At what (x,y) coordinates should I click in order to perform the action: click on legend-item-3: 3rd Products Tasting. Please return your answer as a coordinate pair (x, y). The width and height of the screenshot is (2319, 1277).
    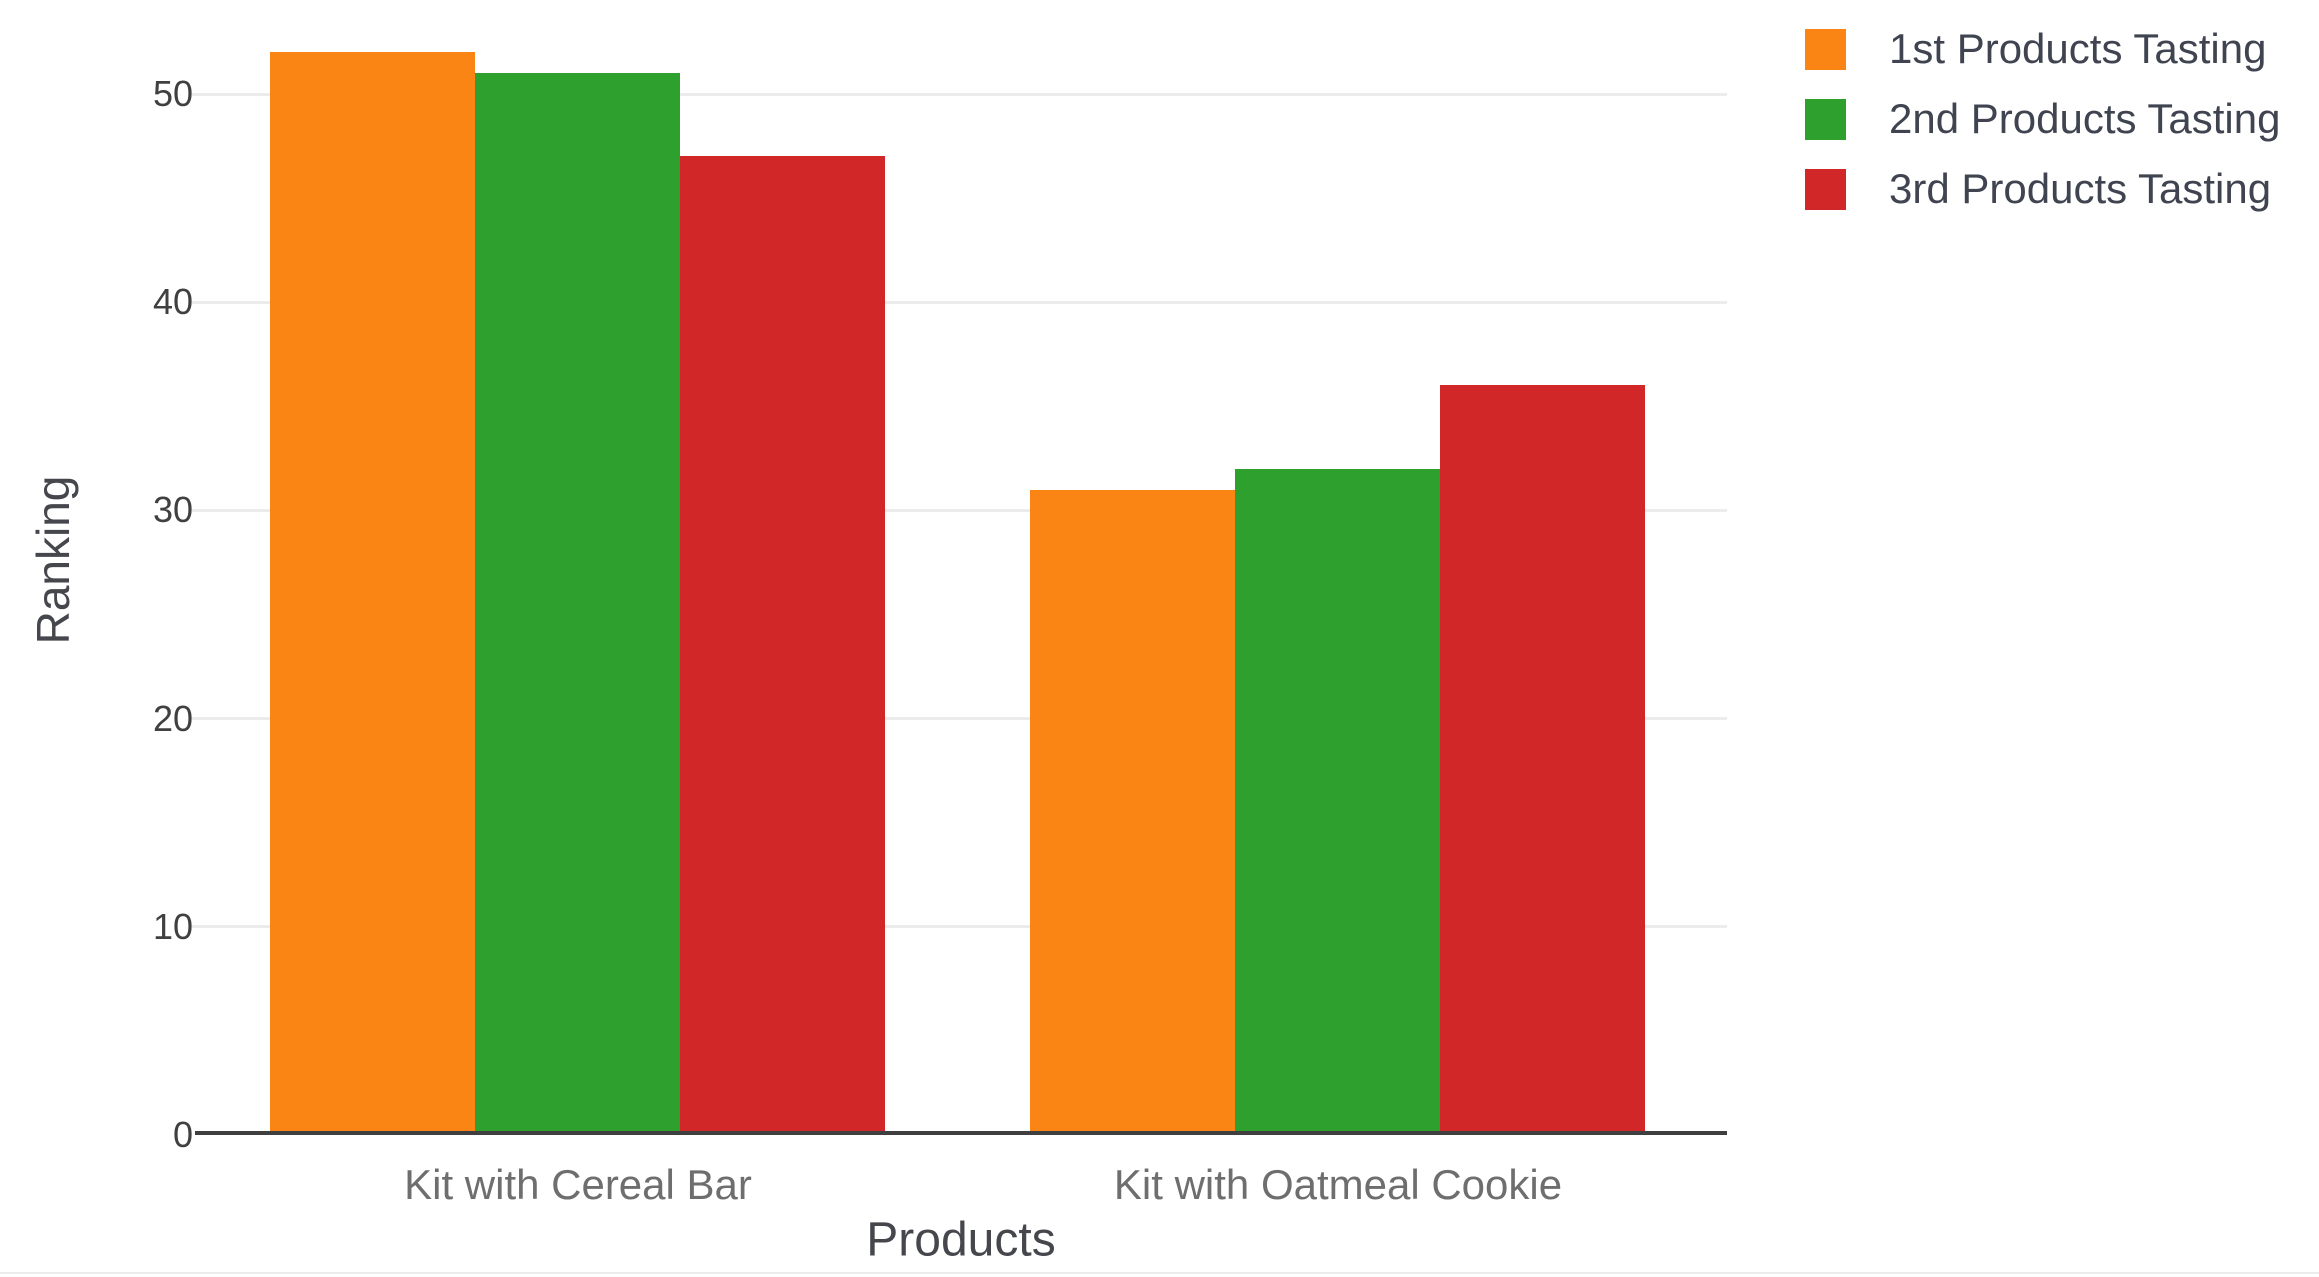
    Looking at the image, I should click on (2042, 189).